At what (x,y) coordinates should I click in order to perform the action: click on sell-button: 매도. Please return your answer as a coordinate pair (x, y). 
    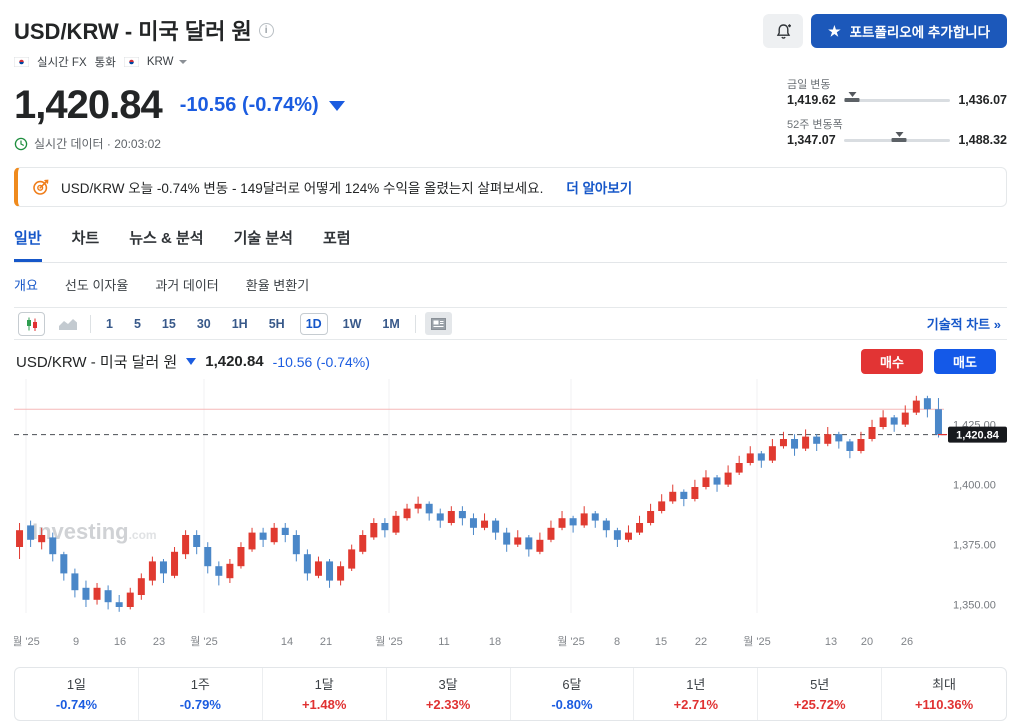
    Looking at the image, I should click on (965, 361).